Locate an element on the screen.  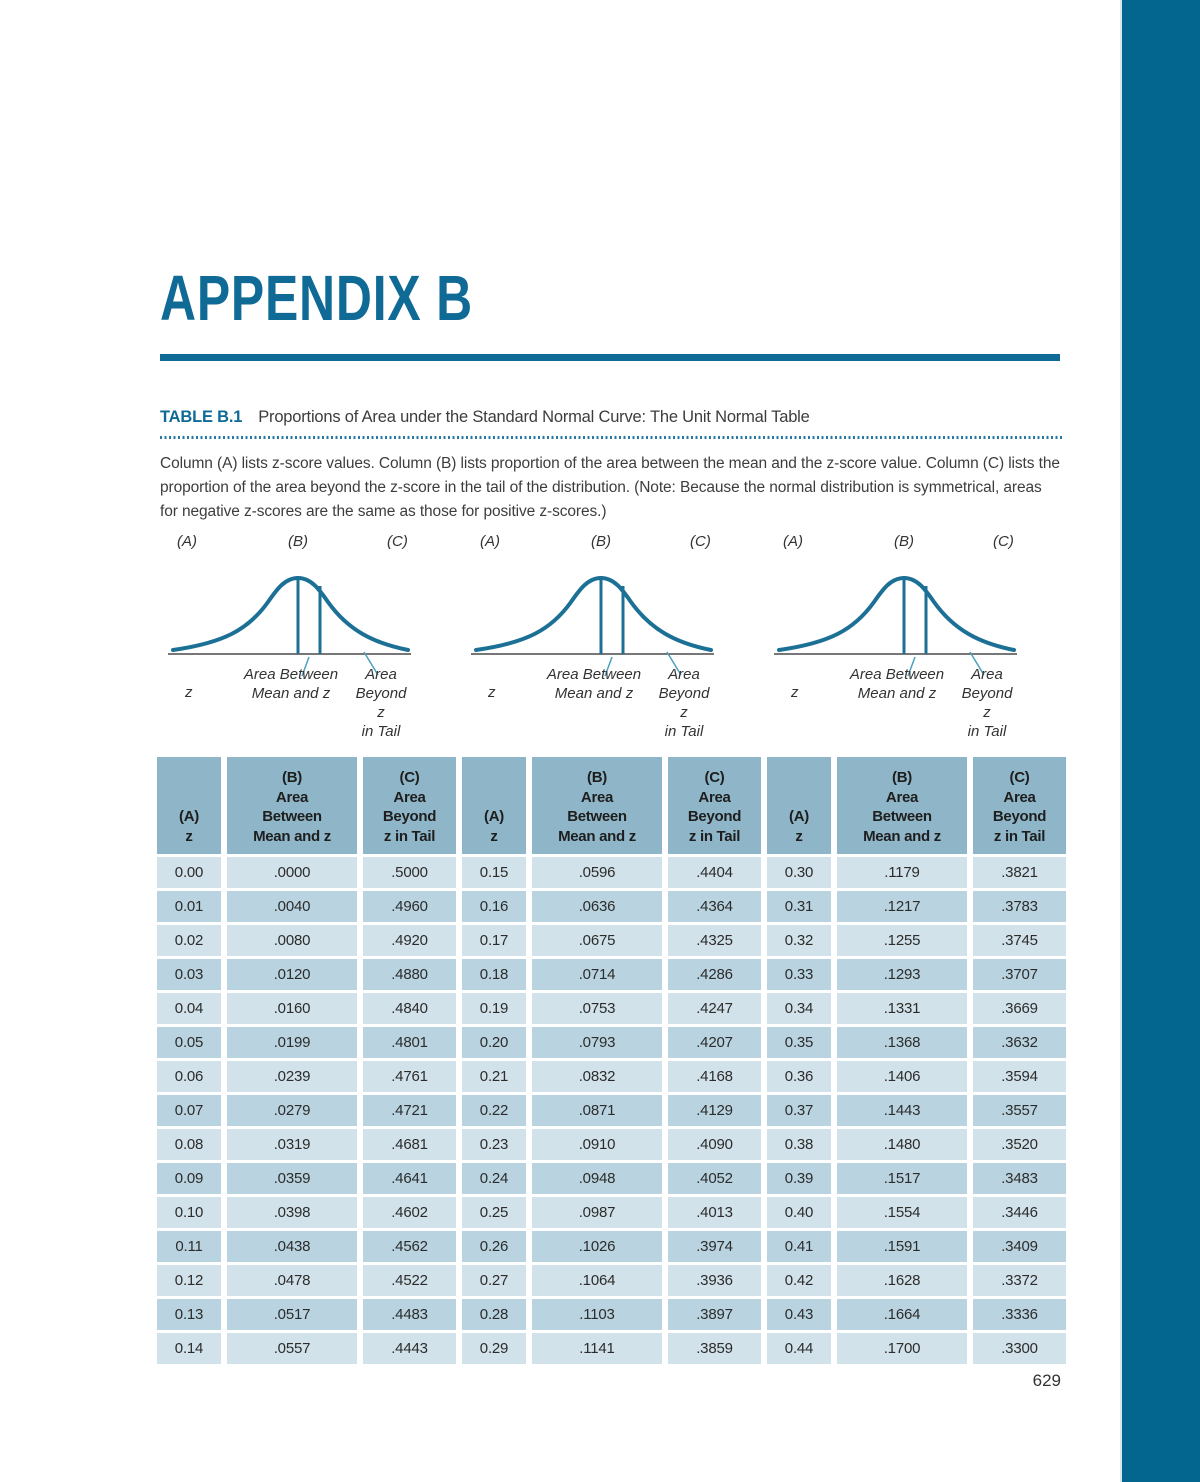
table-cell: .3669 is located at coordinates (1019, 1009).